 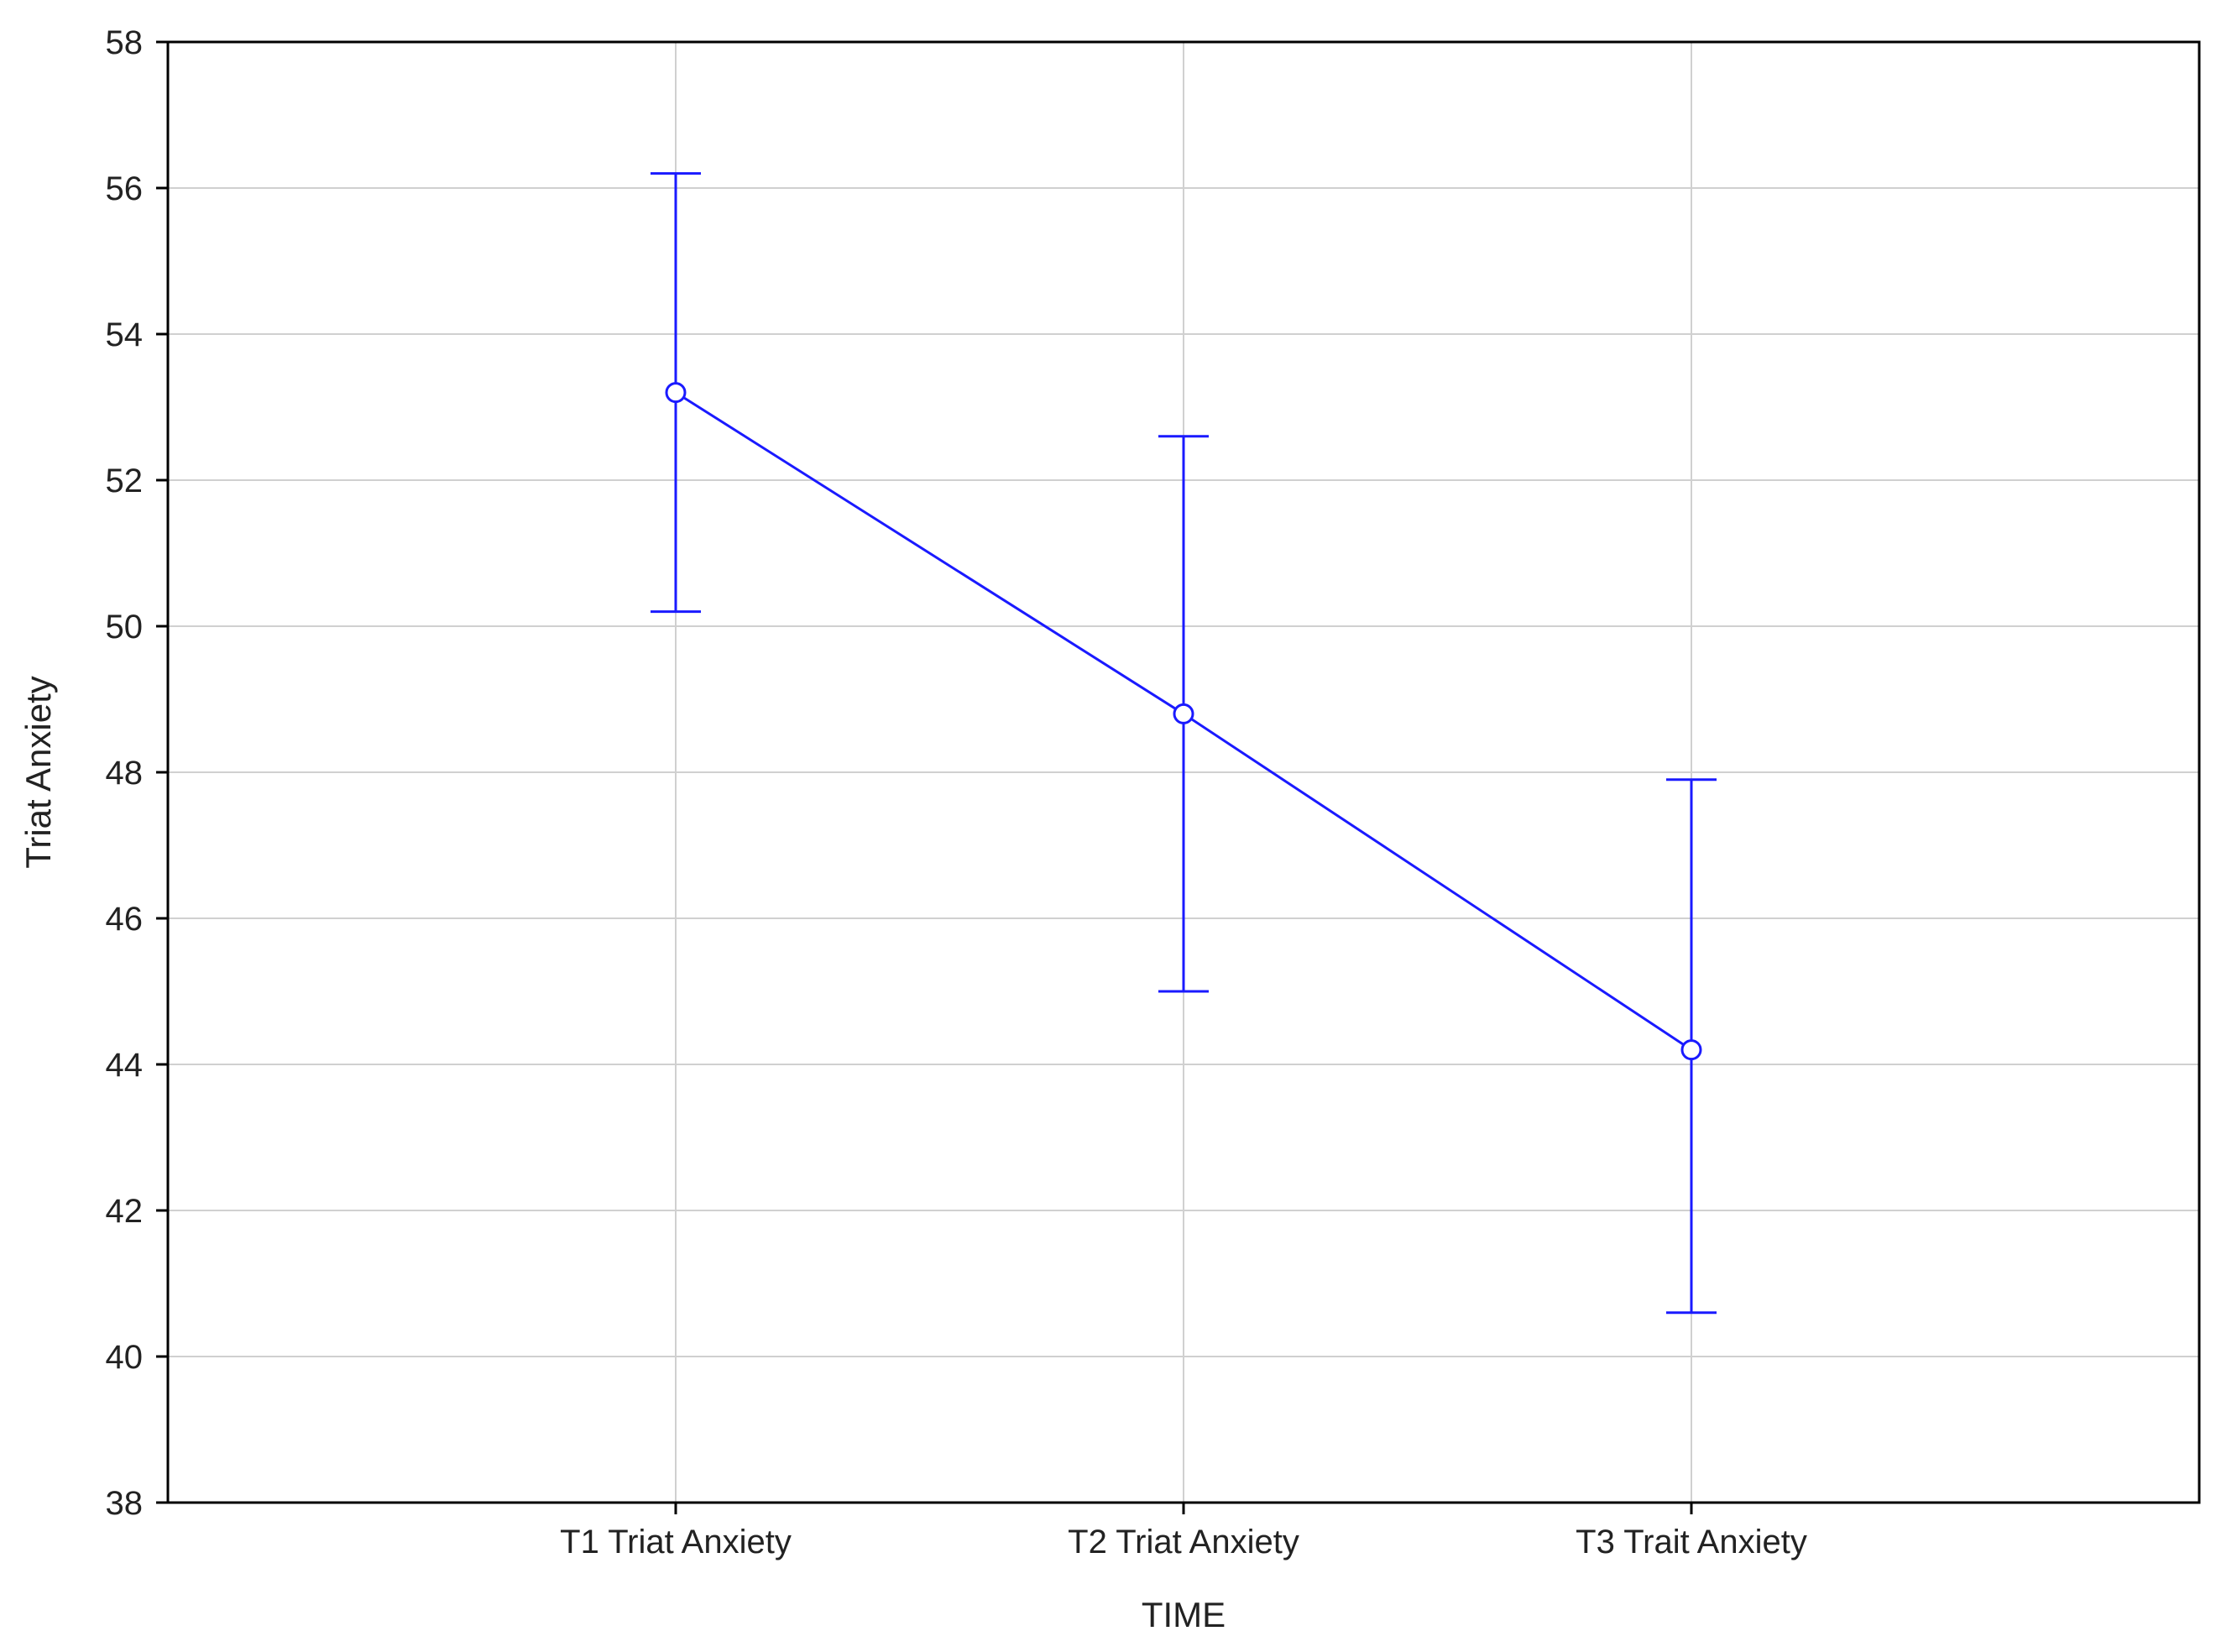 What do you see at coordinates (125, 481) in the screenshot?
I see `y-tick-label: 52` at bounding box center [125, 481].